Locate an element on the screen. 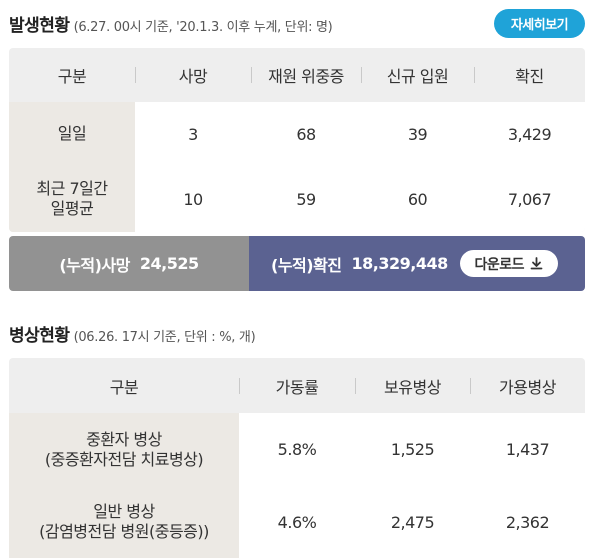 This screenshot has height=558, width=594. weekly-confirmed: 7,067 is located at coordinates (529, 199).